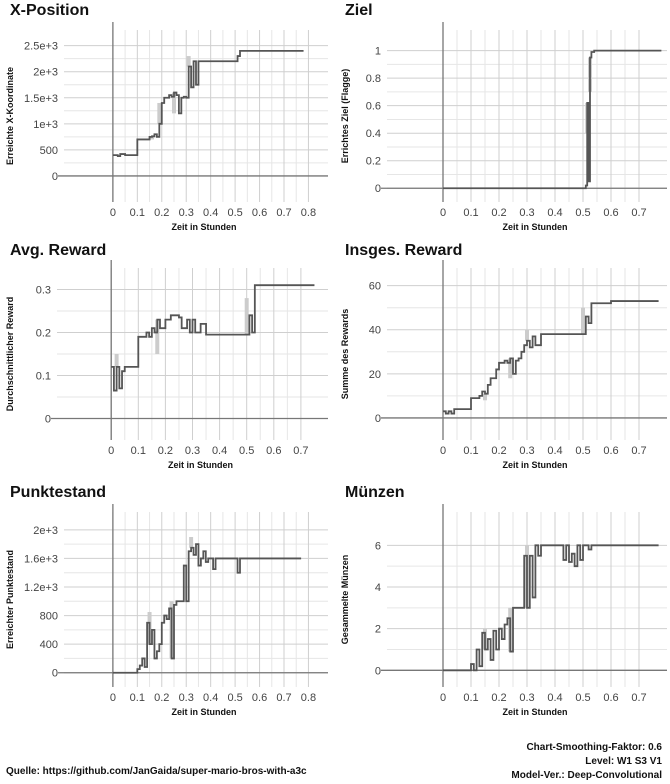 Image resolution: width=670 pixels, height=784 pixels. I want to click on smoothing-factor: Chart-Smoothing-Faktor: 0.6, so click(594, 747).